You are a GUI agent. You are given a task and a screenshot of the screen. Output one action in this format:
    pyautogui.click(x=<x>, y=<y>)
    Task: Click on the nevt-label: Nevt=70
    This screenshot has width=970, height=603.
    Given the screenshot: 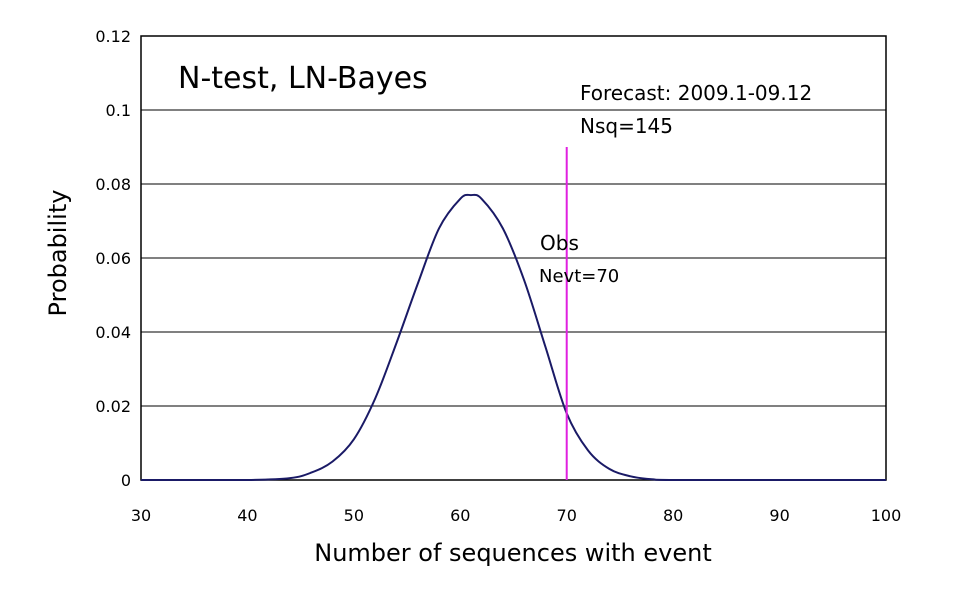 What is the action you would take?
    pyautogui.click(x=579, y=276)
    